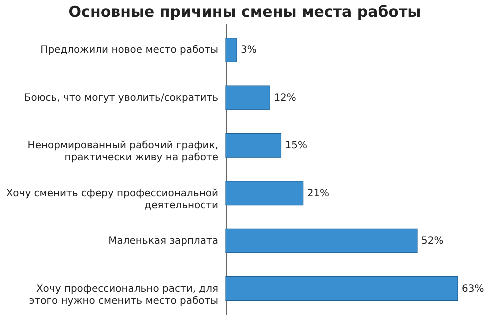 The width and height of the screenshot is (500, 327). What do you see at coordinates (163, 242) in the screenshot?
I see `y-tick-label: Маленькая зарплата` at bounding box center [163, 242].